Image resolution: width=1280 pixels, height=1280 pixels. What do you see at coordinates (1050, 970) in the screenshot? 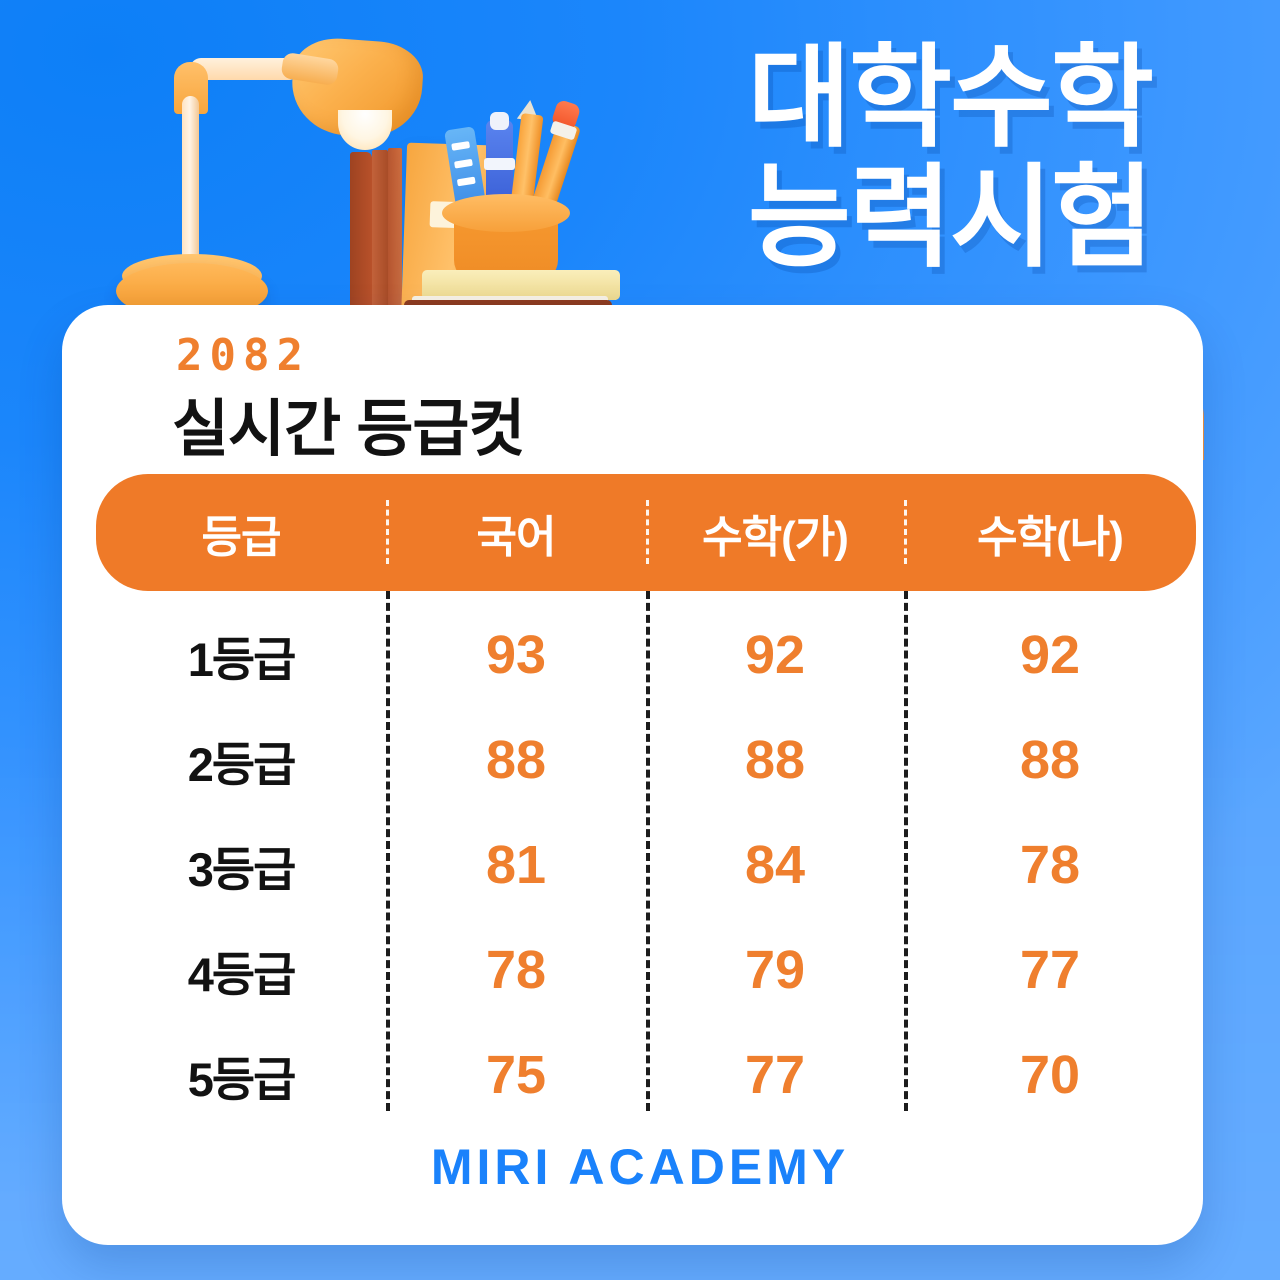
I see `cell-math-na: 77` at bounding box center [1050, 970].